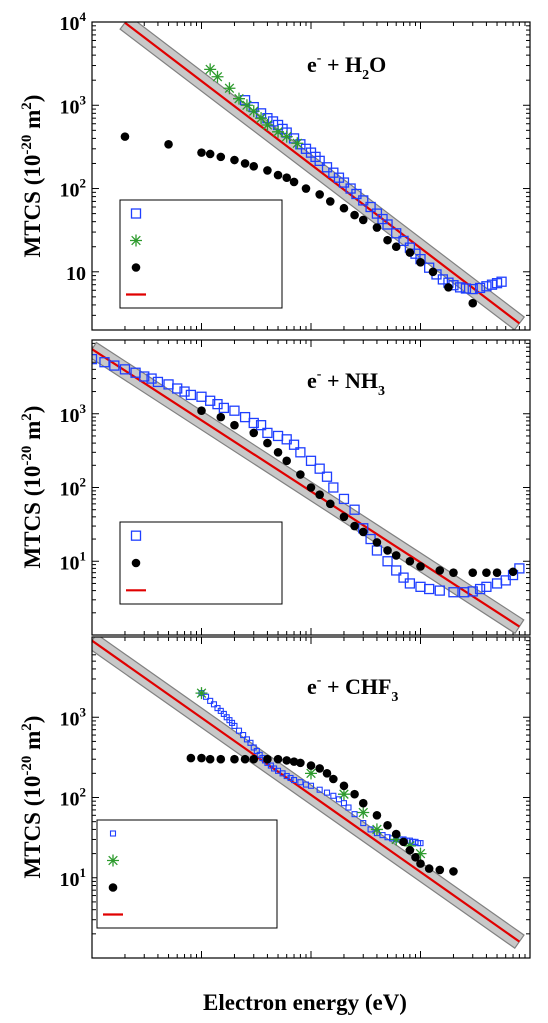  Describe the element at coordinates (346, 383) in the screenshot. I see `reaction-label: e- + NH3` at that location.